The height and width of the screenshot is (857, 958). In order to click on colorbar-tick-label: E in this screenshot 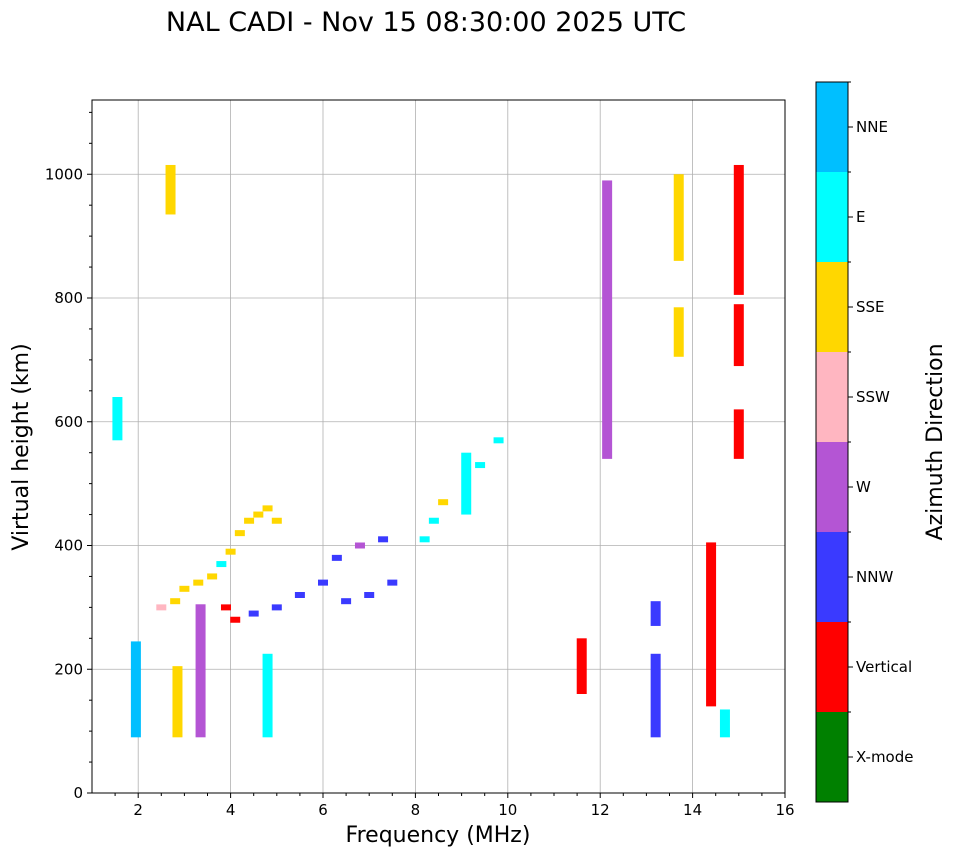, I will do `click(860, 217)`.